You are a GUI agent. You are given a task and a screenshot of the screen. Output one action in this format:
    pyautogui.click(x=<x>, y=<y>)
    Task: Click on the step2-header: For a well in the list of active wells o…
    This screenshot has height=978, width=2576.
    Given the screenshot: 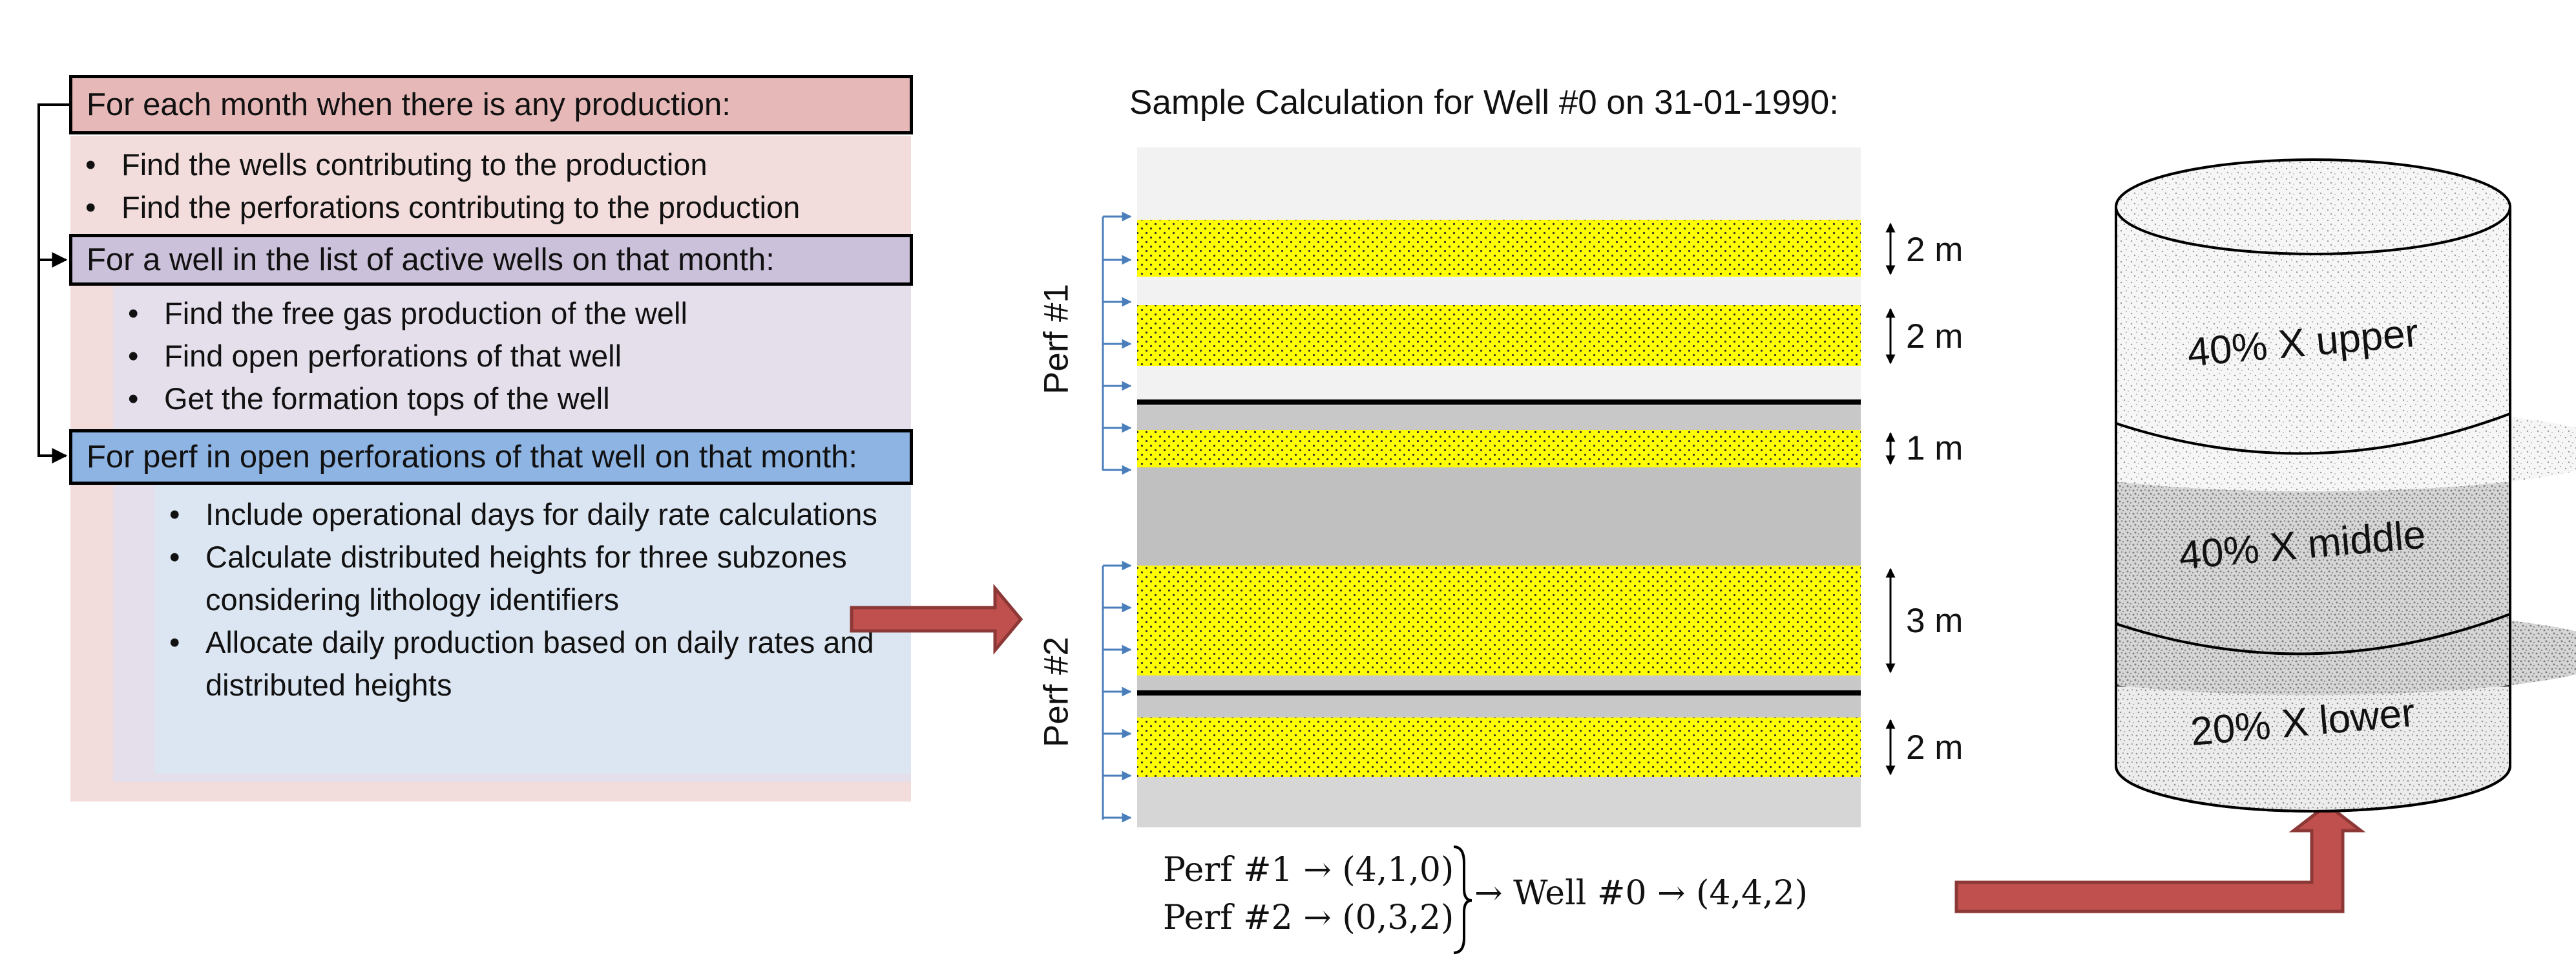 What is the action you would take?
    pyautogui.click(x=491, y=260)
    